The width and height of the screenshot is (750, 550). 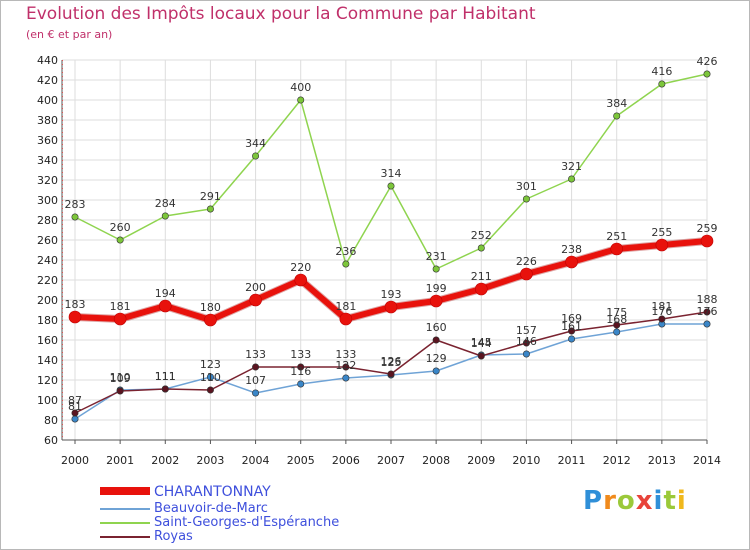 What do you see at coordinates (120, 460) in the screenshot?
I see `x-tick-label: 2001` at bounding box center [120, 460].